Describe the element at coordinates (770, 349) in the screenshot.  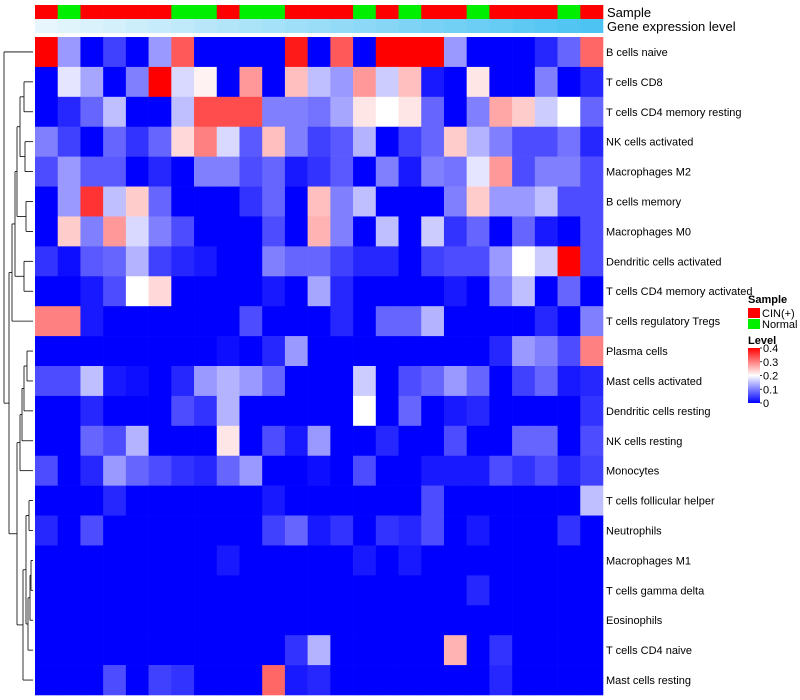
I see `legend-tick-label: 0.4` at that location.